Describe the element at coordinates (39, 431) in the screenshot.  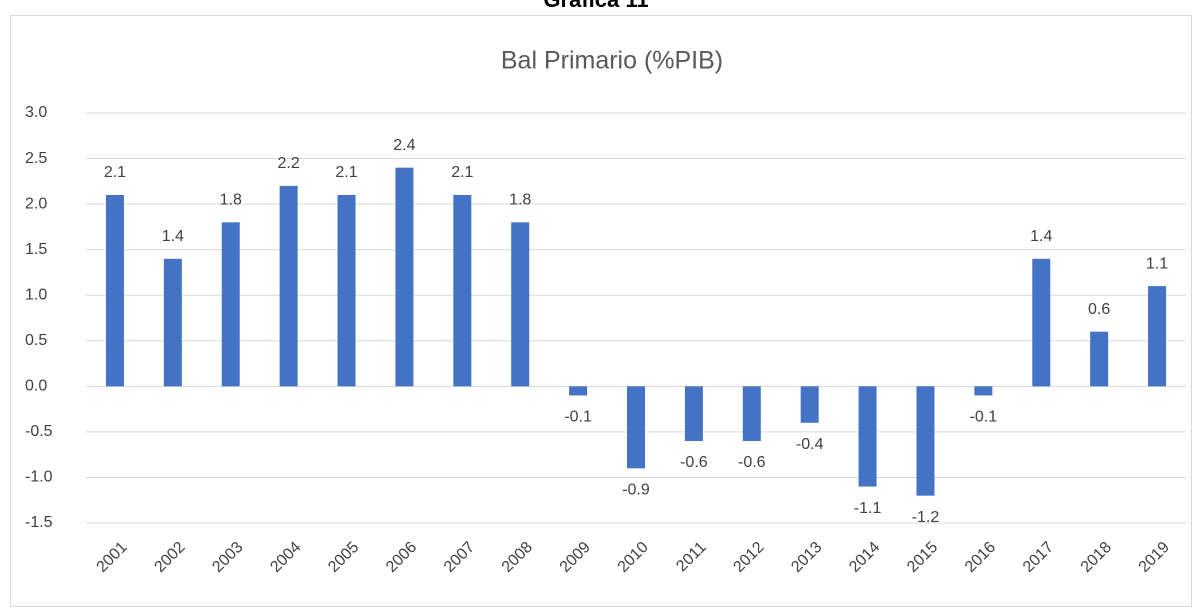
I see `y-tick-label: -0.5` at that location.